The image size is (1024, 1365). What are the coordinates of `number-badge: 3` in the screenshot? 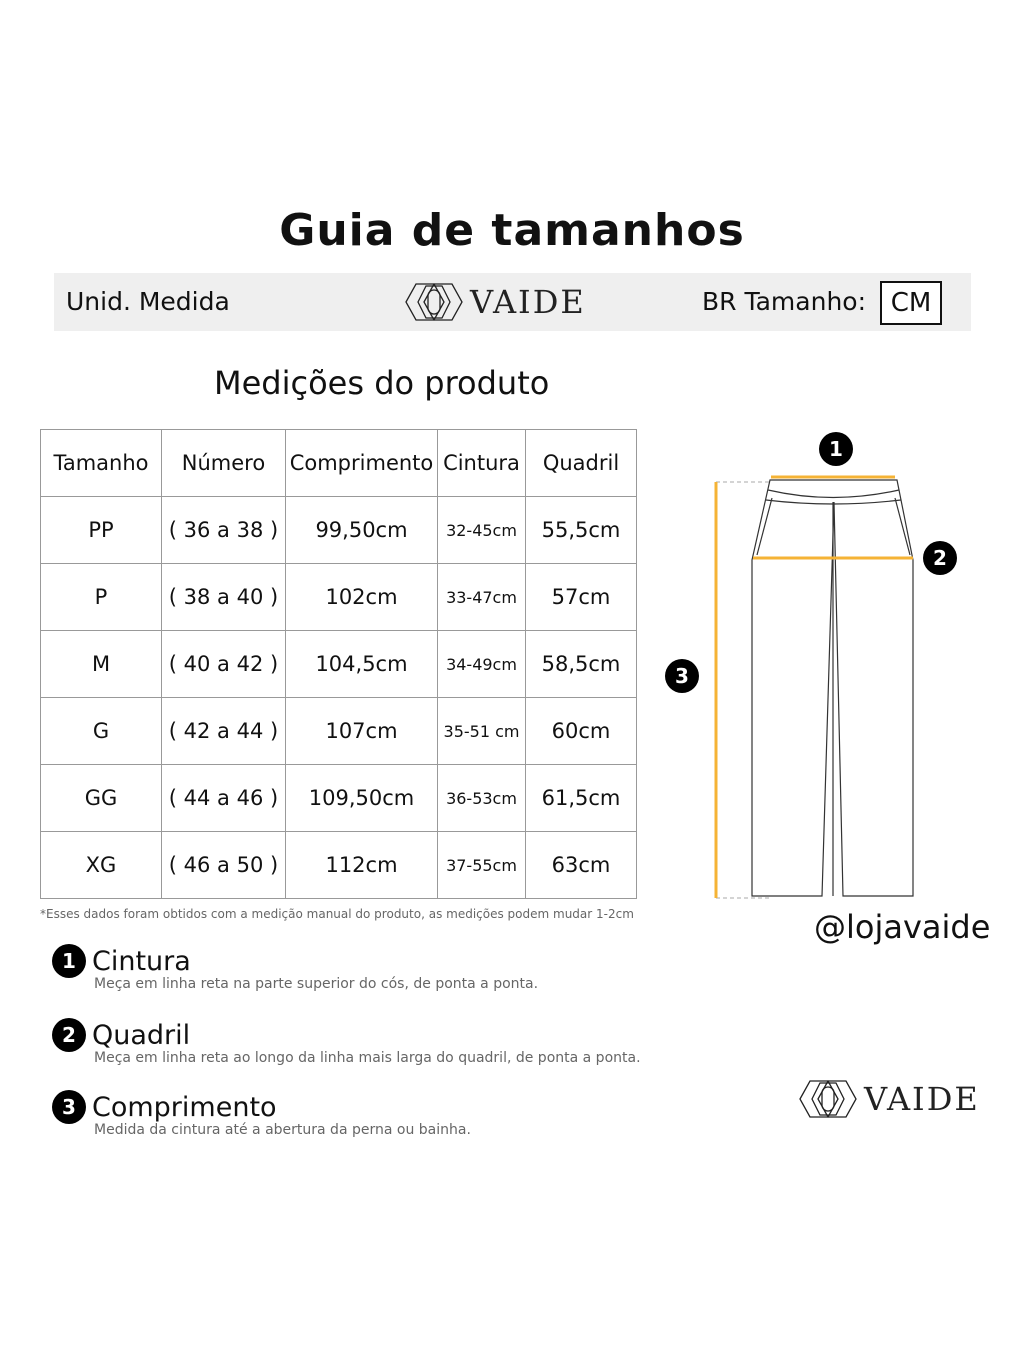 It's located at (69, 1107).